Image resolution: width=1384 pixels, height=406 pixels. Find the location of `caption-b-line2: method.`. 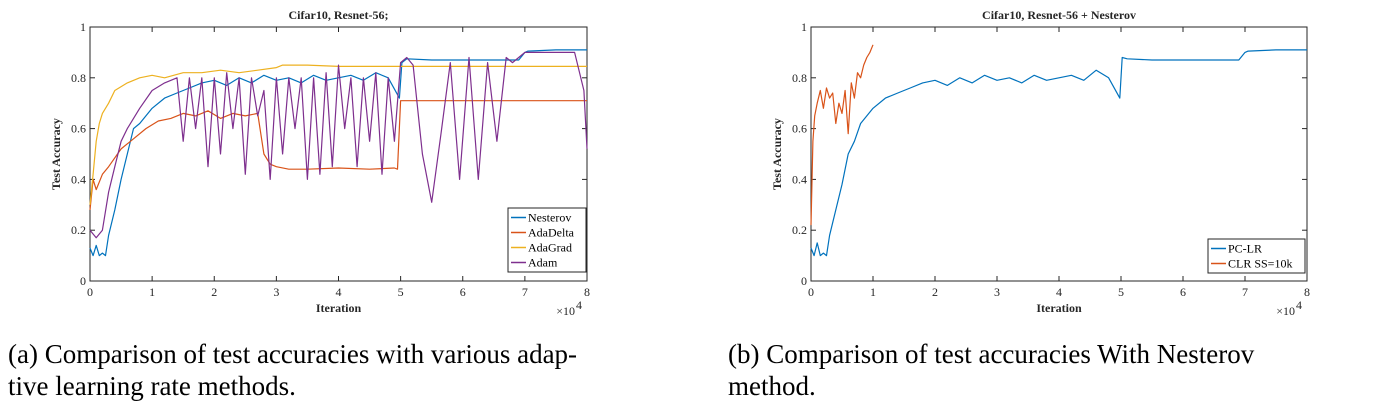

caption-b-line2: method. is located at coordinates (772, 386).